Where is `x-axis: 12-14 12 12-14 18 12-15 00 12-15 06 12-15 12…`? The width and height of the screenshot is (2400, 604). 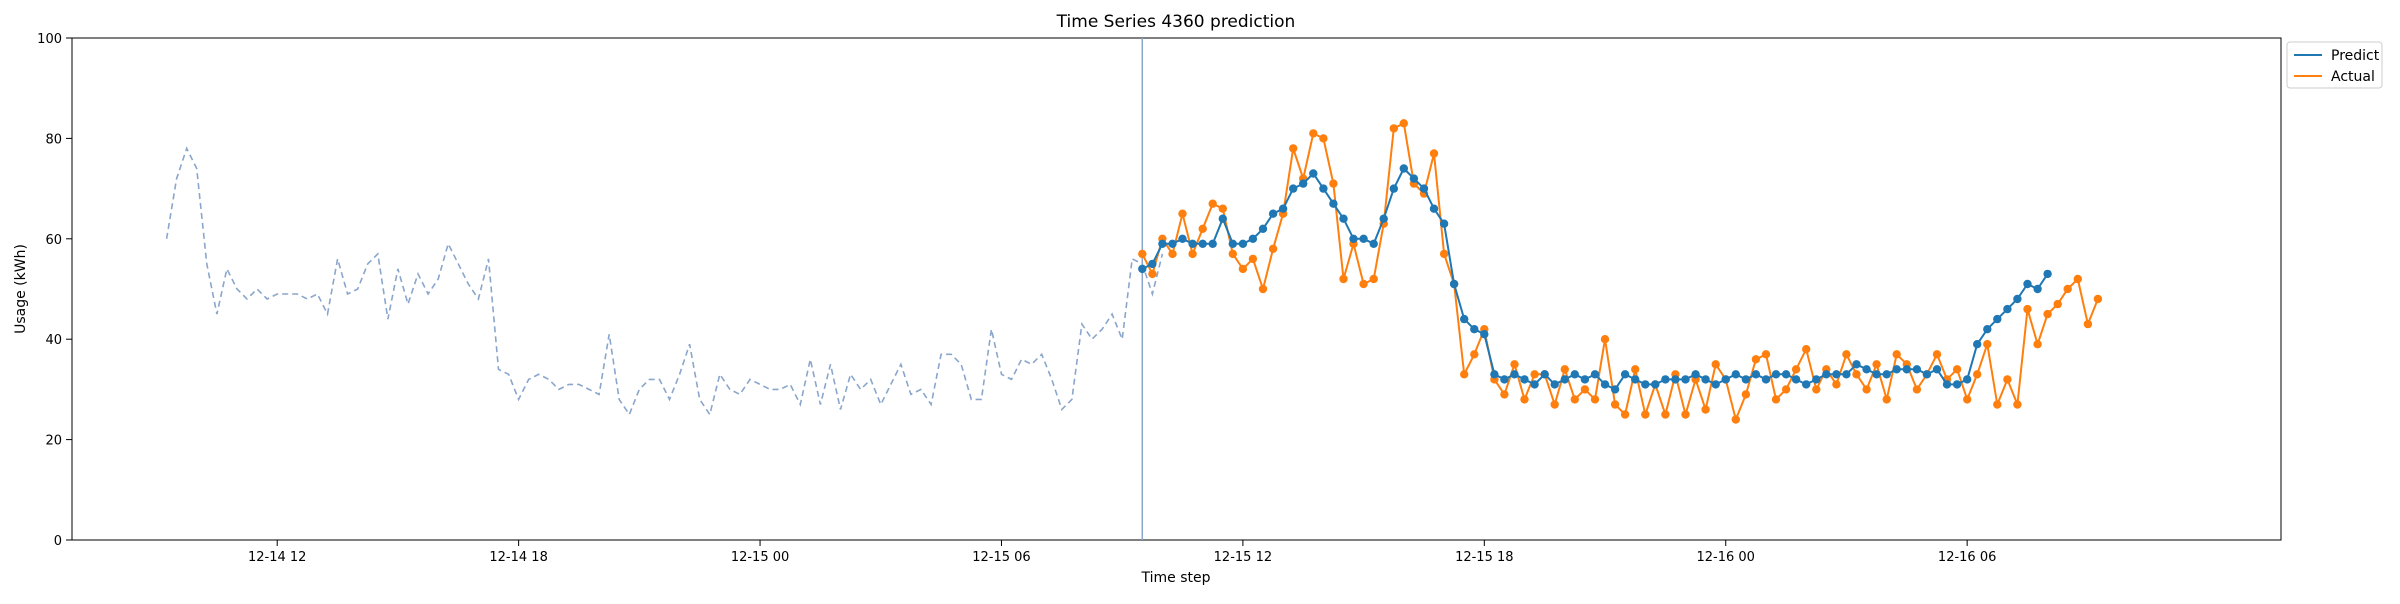 x-axis: 12-14 12 12-14 18 12-15 00 12-15 06 12-15 12… is located at coordinates (1122, 552).